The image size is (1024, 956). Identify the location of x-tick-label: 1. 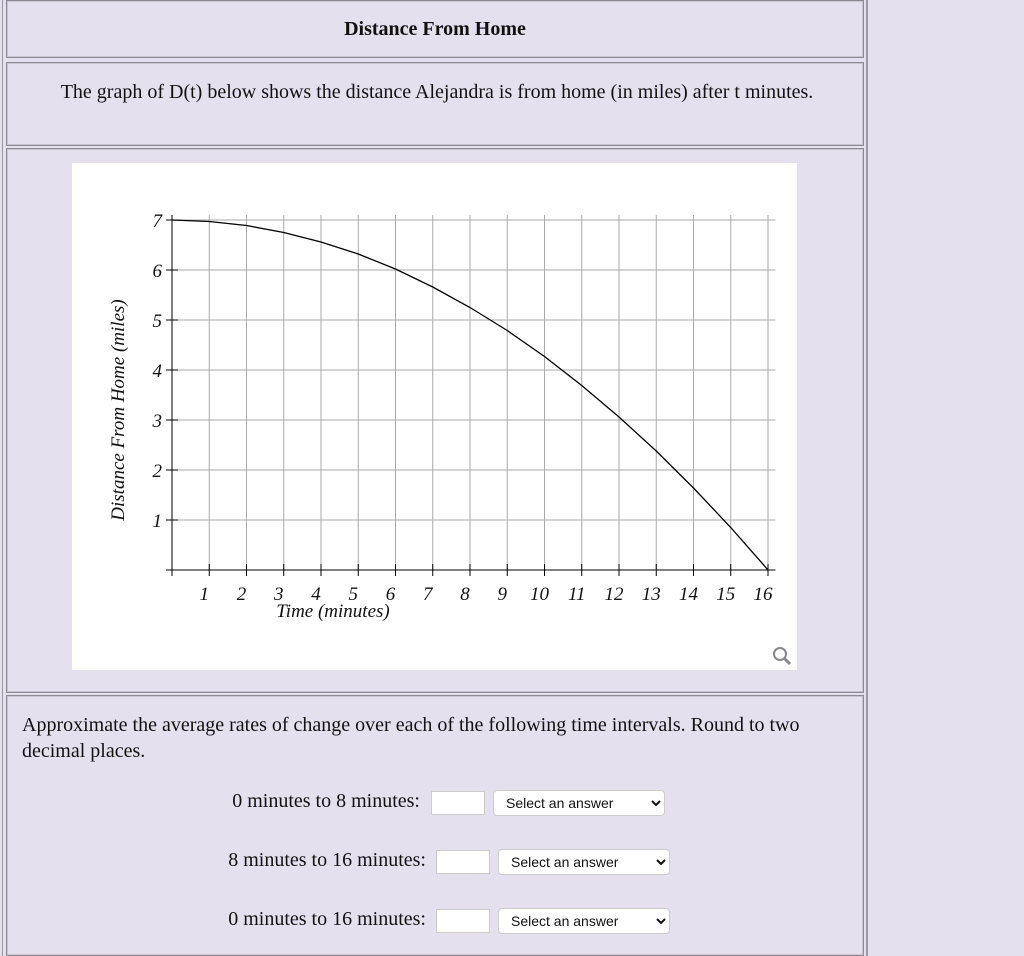
(205, 594).